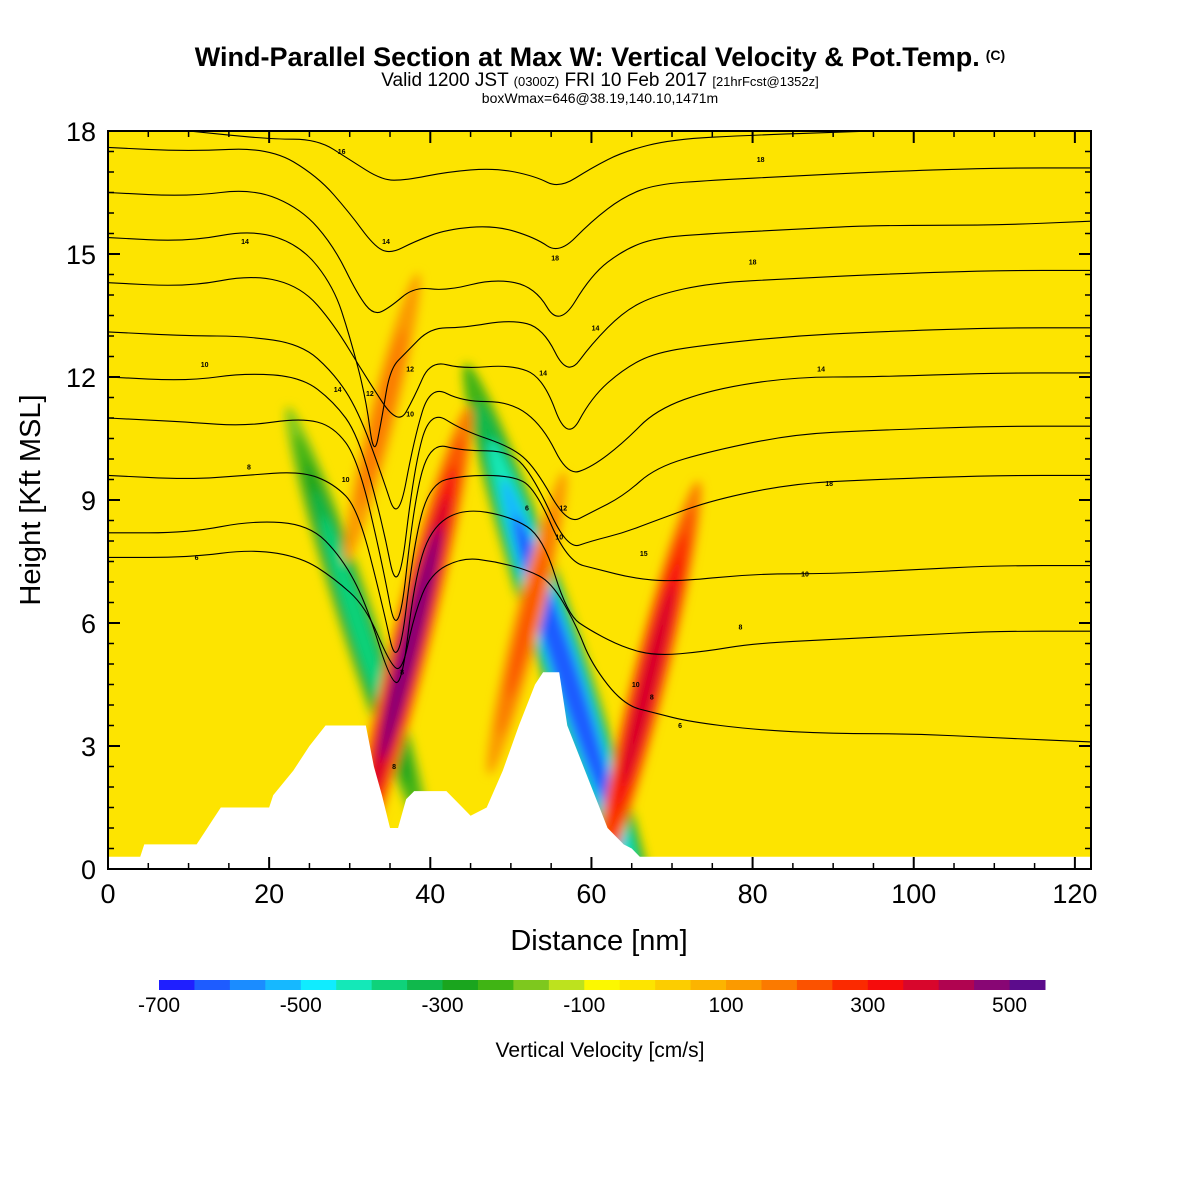 This screenshot has height=1200, width=1200. Describe the element at coordinates (867, 1005) in the screenshot. I see `colorbar-tick-label: 300` at that location.